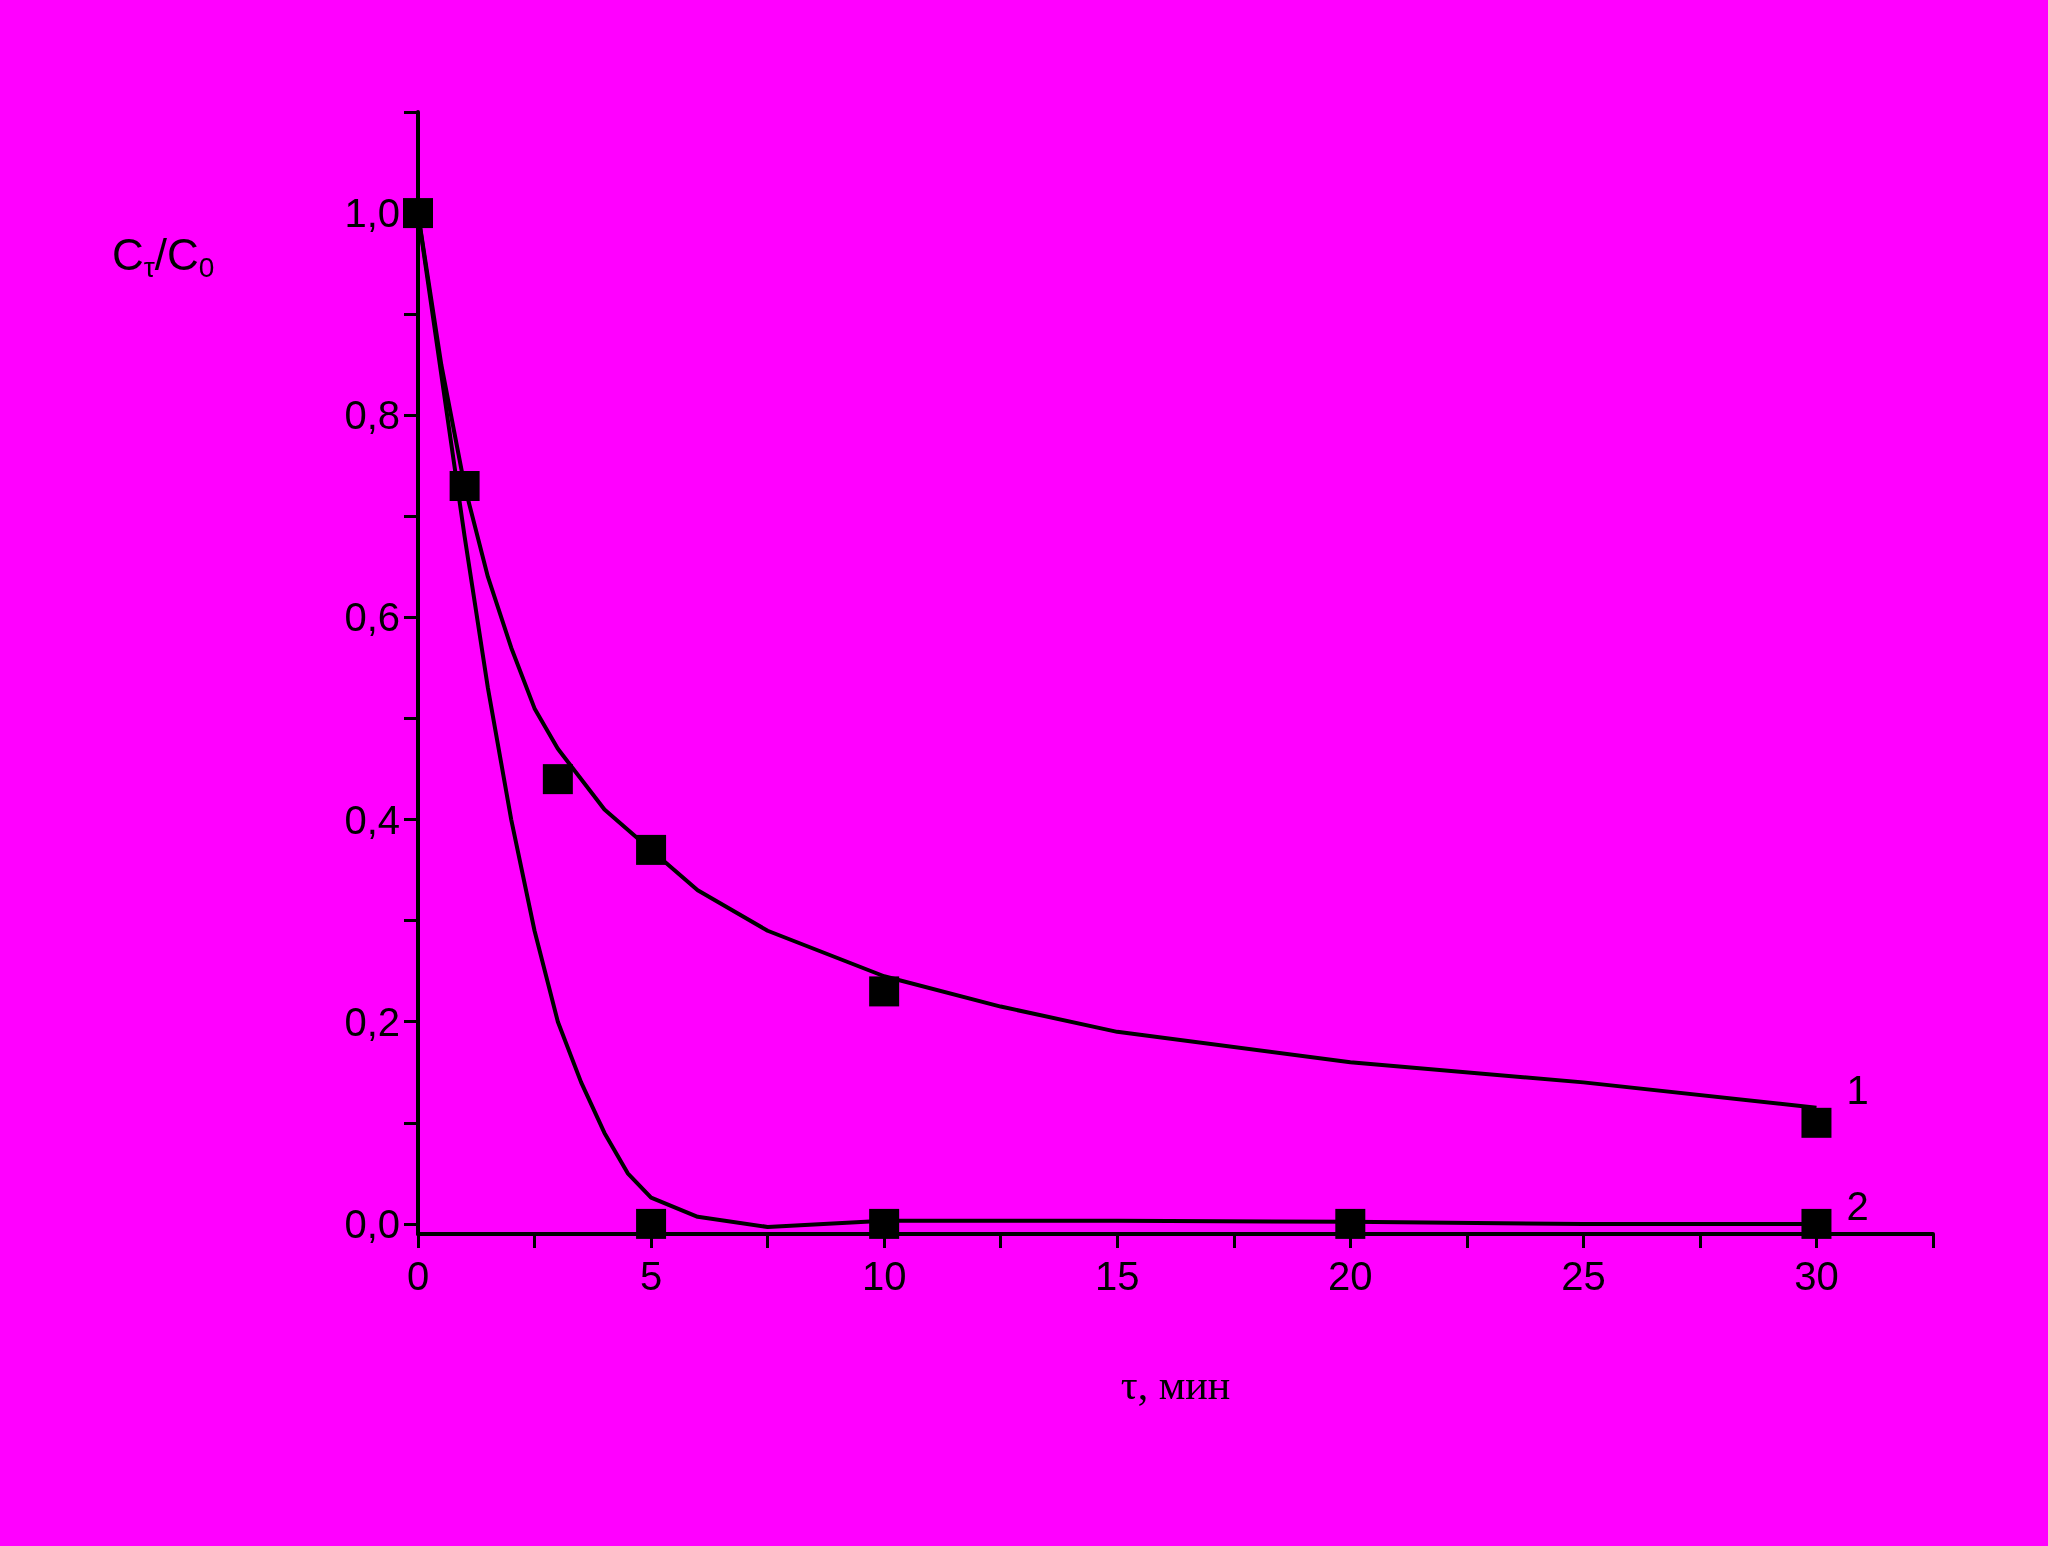 The image size is (2048, 1546). What do you see at coordinates (372, 617) in the screenshot?
I see `y-tick-label: 0,6` at bounding box center [372, 617].